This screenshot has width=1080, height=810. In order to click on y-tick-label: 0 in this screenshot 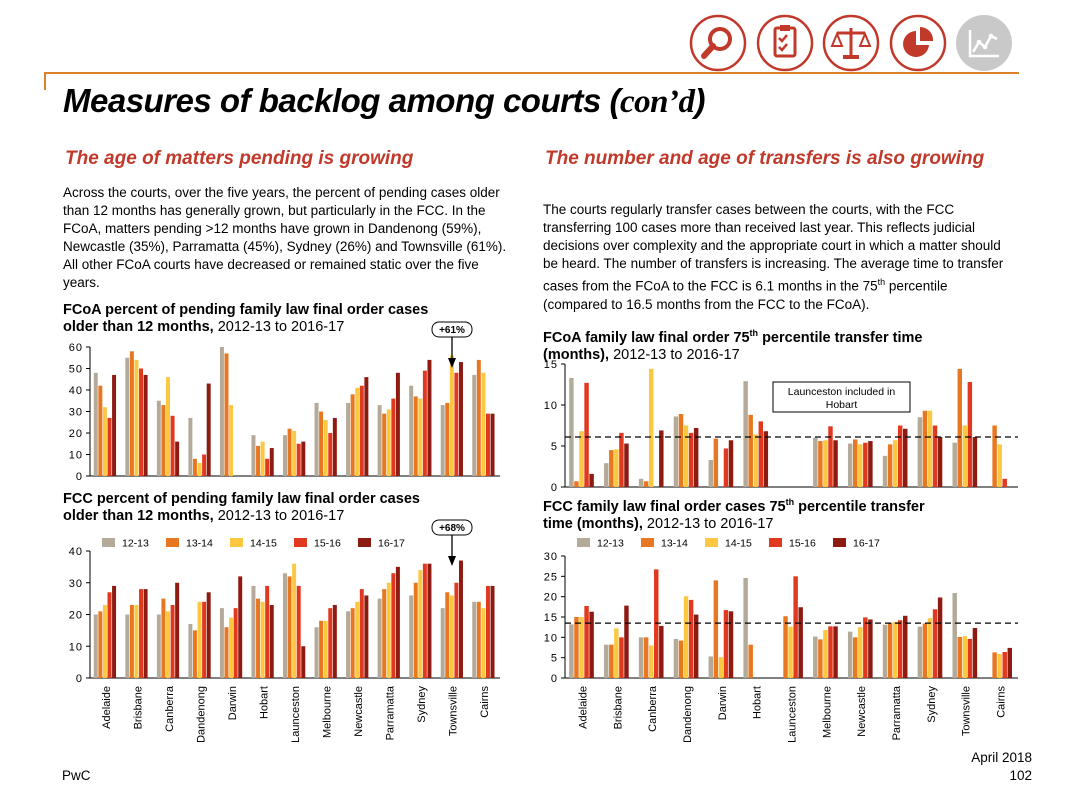, I will do `click(79, 477)`.